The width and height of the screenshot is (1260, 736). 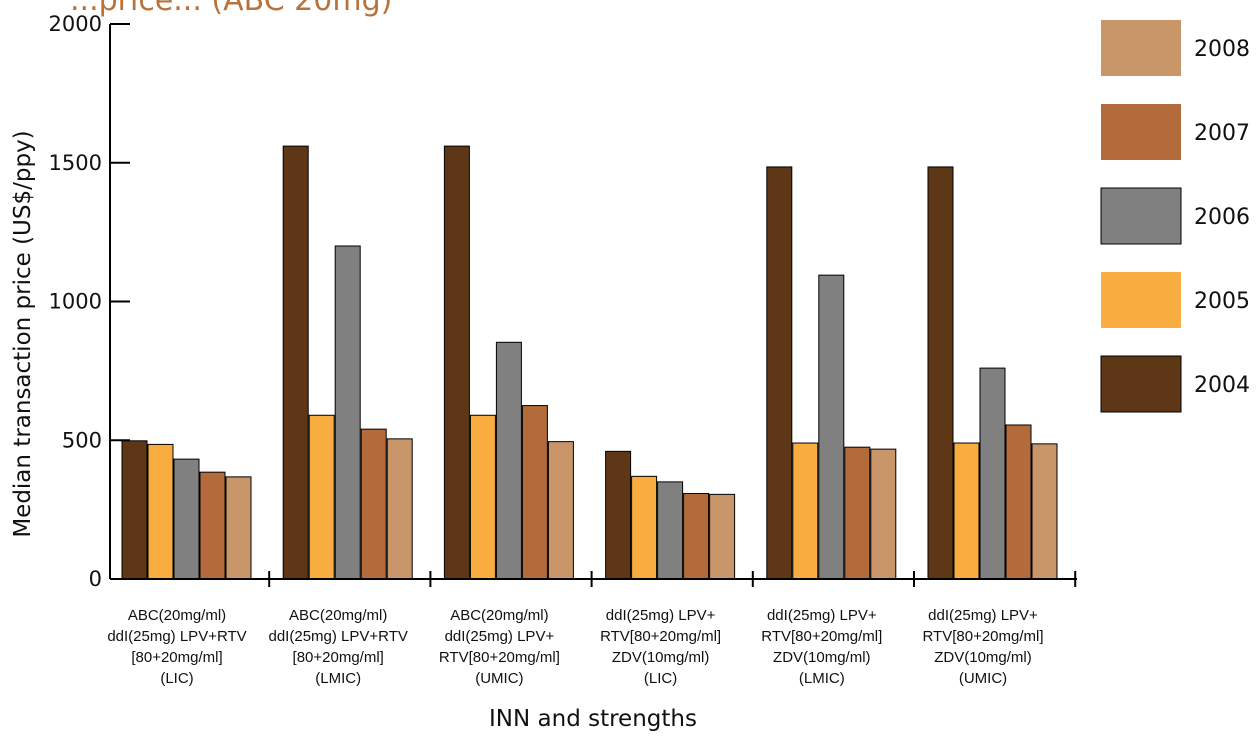 What do you see at coordinates (231, 9) in the screenshot?
I see `title-fragment: ...price... (ABC 20mg)` at bounding box center [231, 9].